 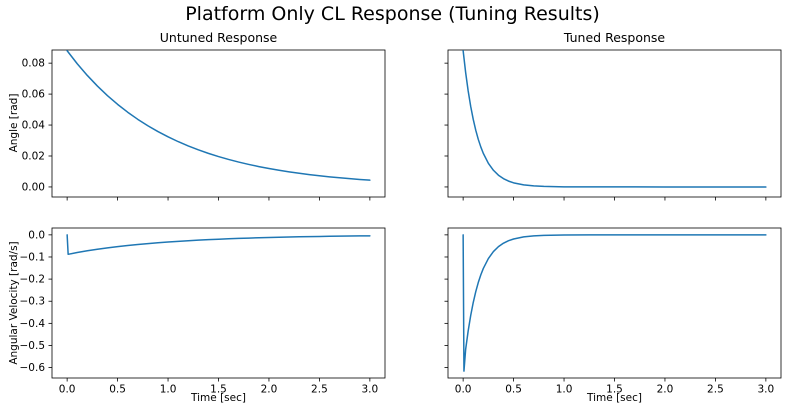 I want to click on y-tick-label: −0.6, so click(x=33, y=368).